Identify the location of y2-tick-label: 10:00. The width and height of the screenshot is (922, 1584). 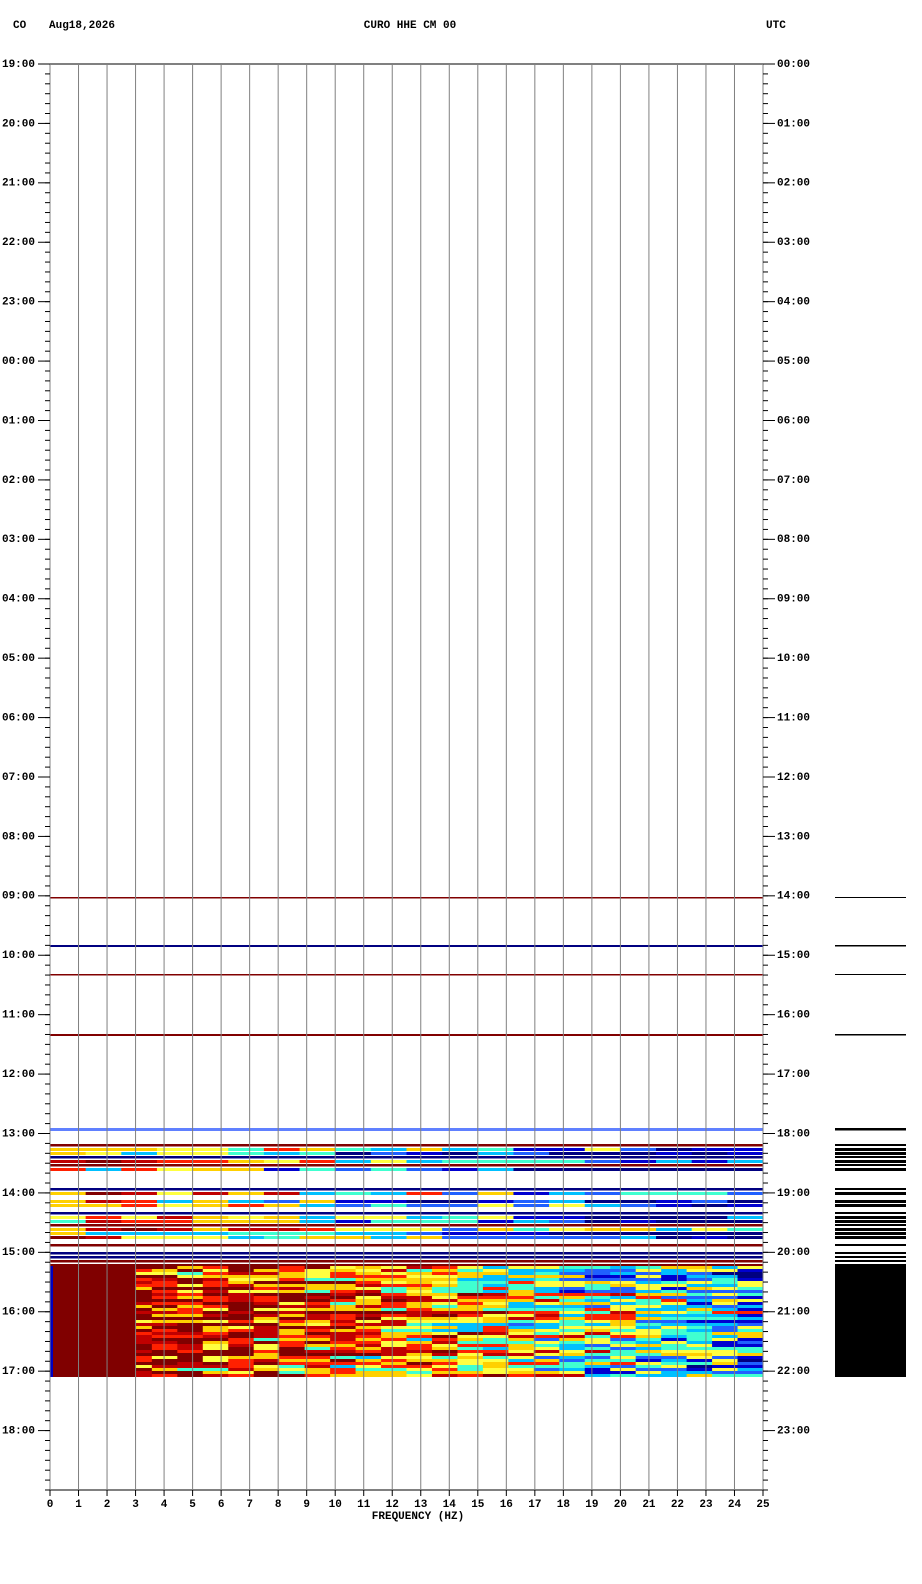
(793, 659).